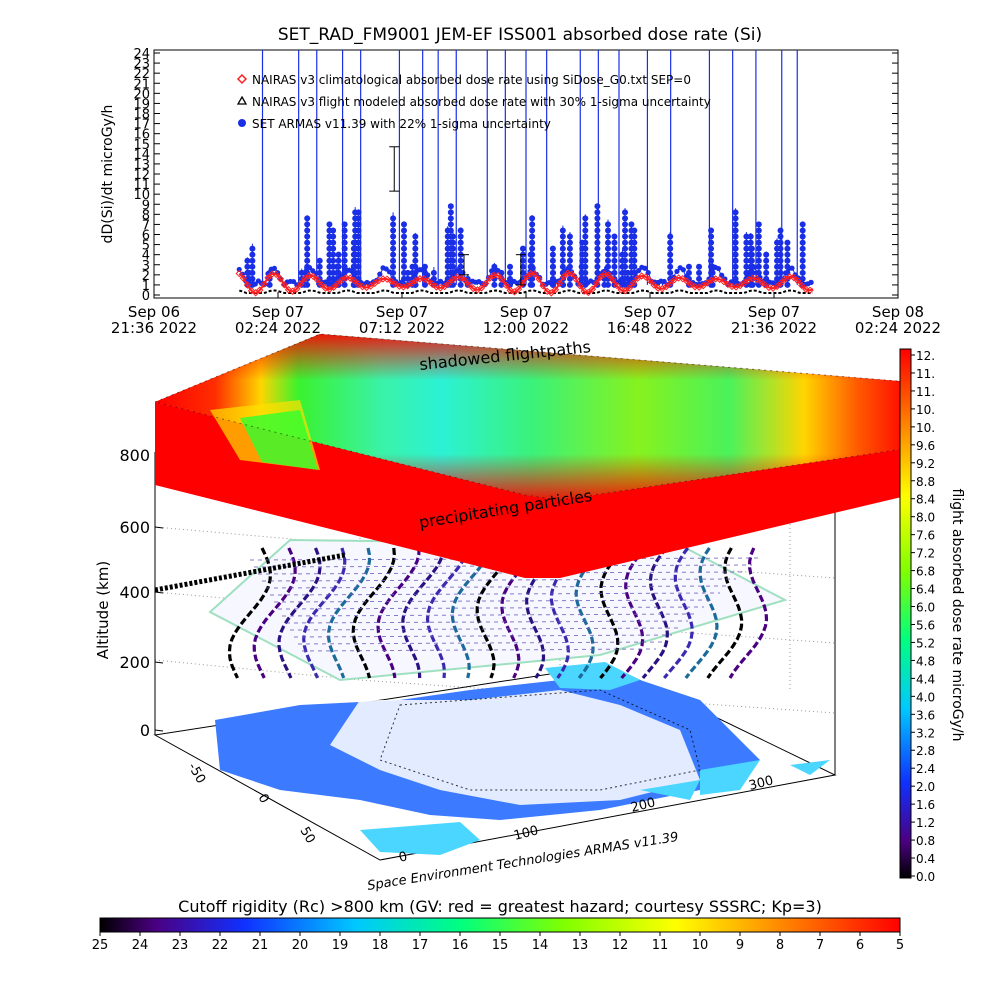 This screenshot has width=1000, height=1000. What do you see at coordinates (146, 215) in the screenshot?
I see `y-tick-label: 8` at bounding box center [146, 215].